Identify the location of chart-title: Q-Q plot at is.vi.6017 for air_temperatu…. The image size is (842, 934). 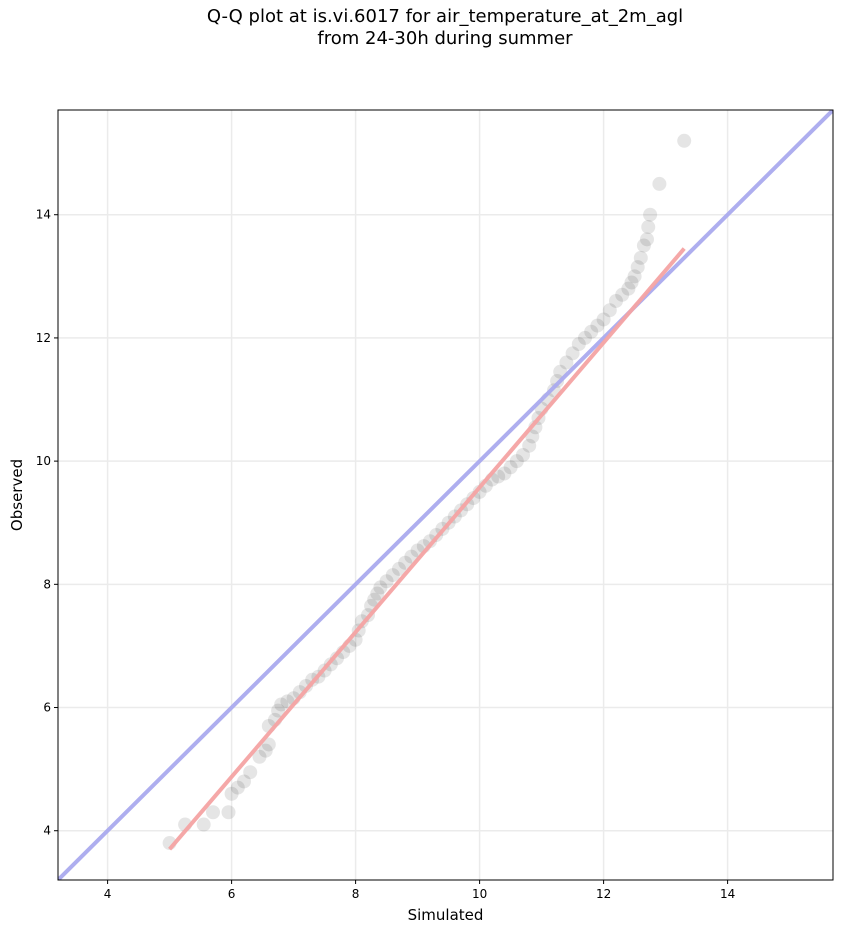
(421, 28).